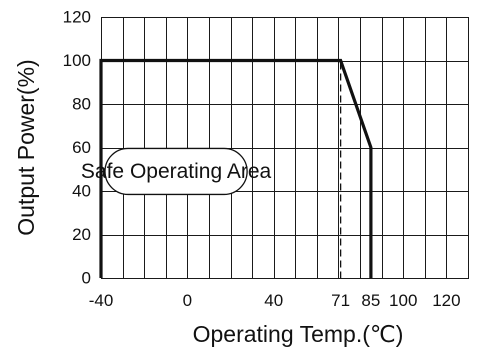 This screenshot has width=485, height=352. What do you see at coordinates (77, 60) in the screenshot?
I see `y-tick-label: 100` at bounding box center [77, 60].